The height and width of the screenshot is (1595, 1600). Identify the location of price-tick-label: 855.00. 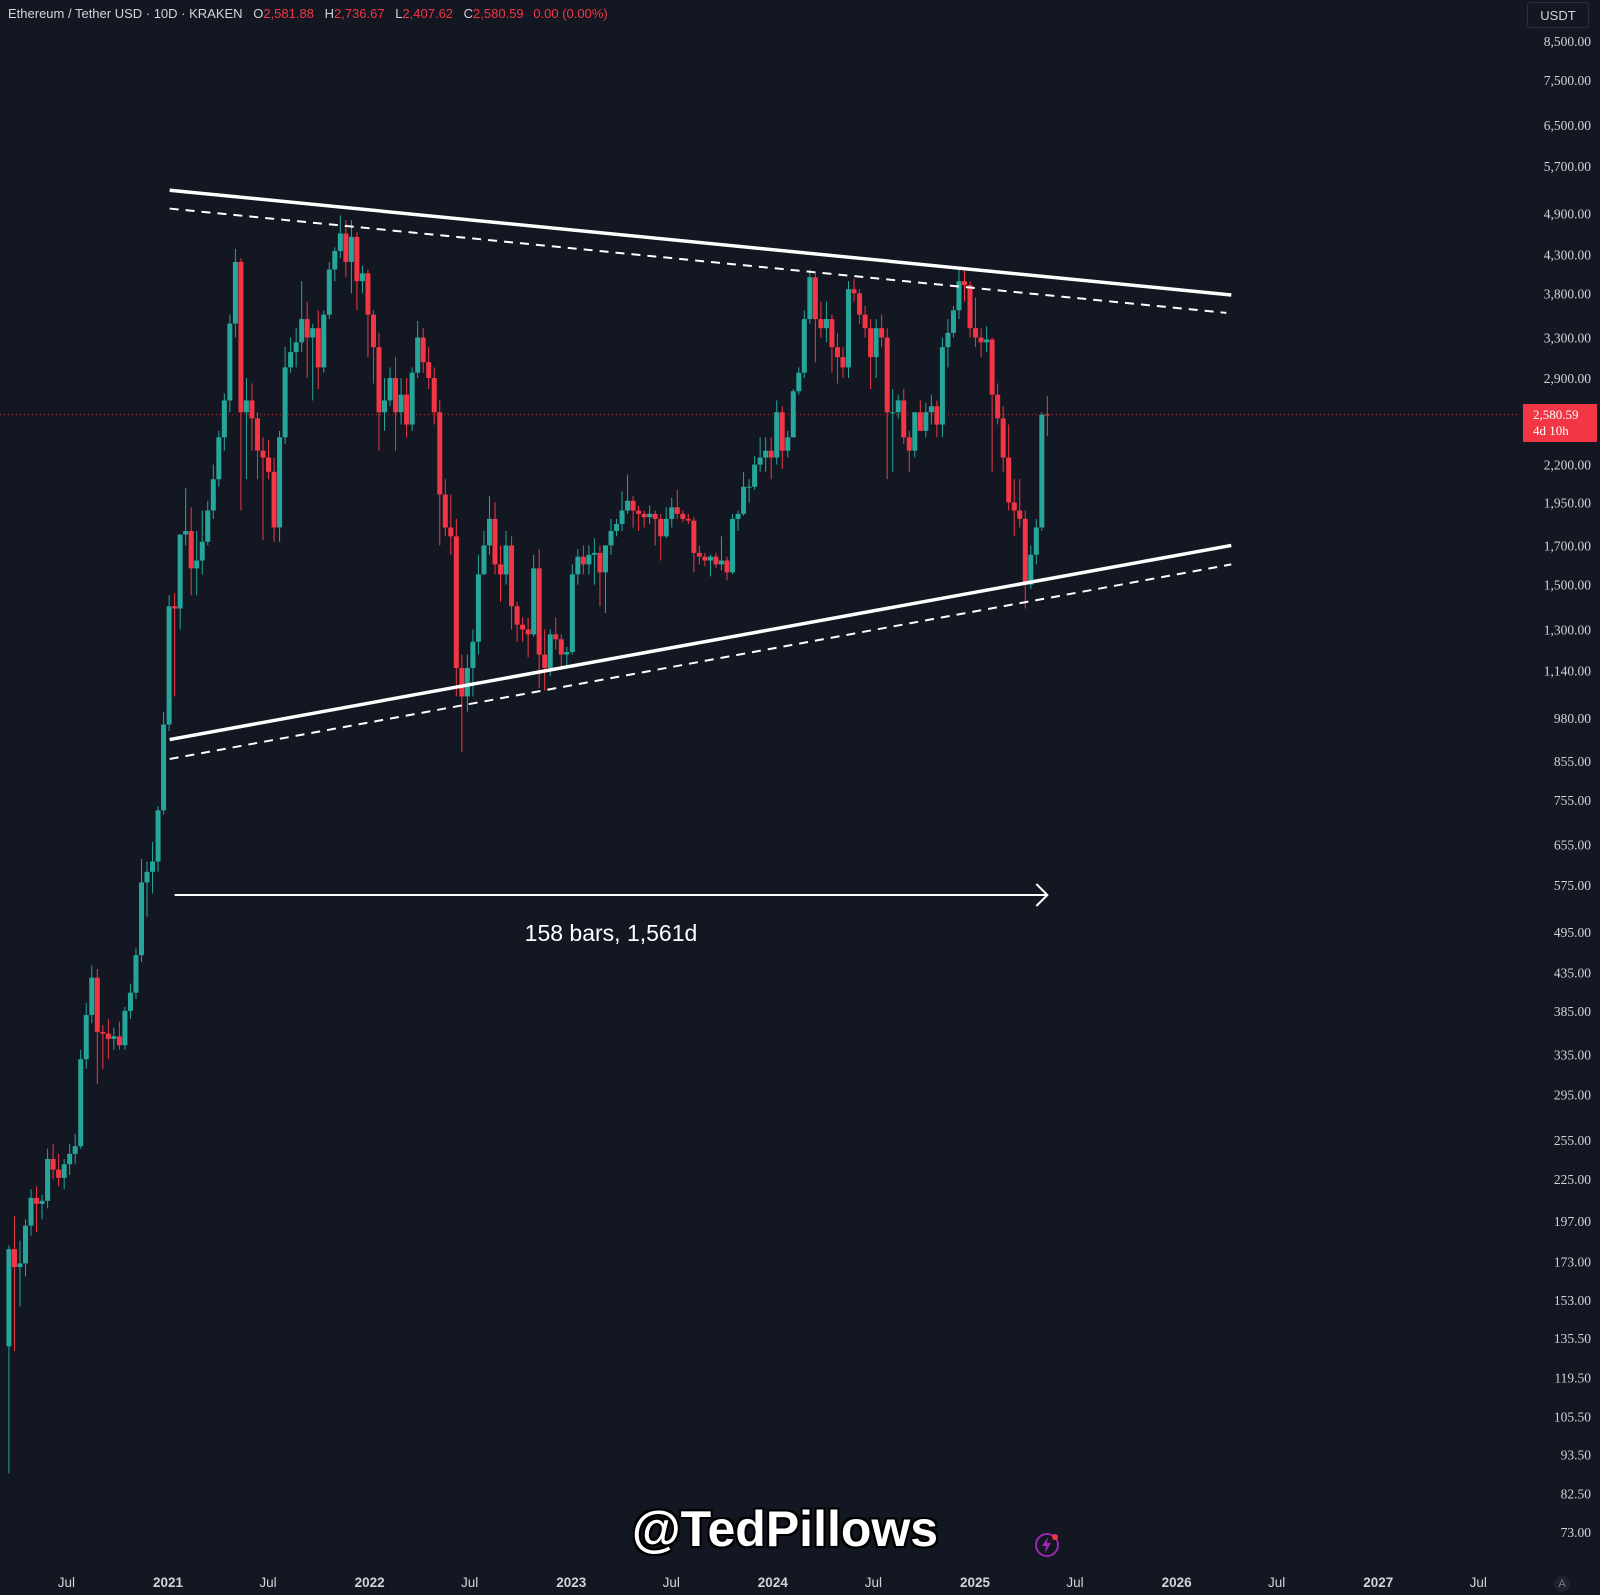
(1572, 761).